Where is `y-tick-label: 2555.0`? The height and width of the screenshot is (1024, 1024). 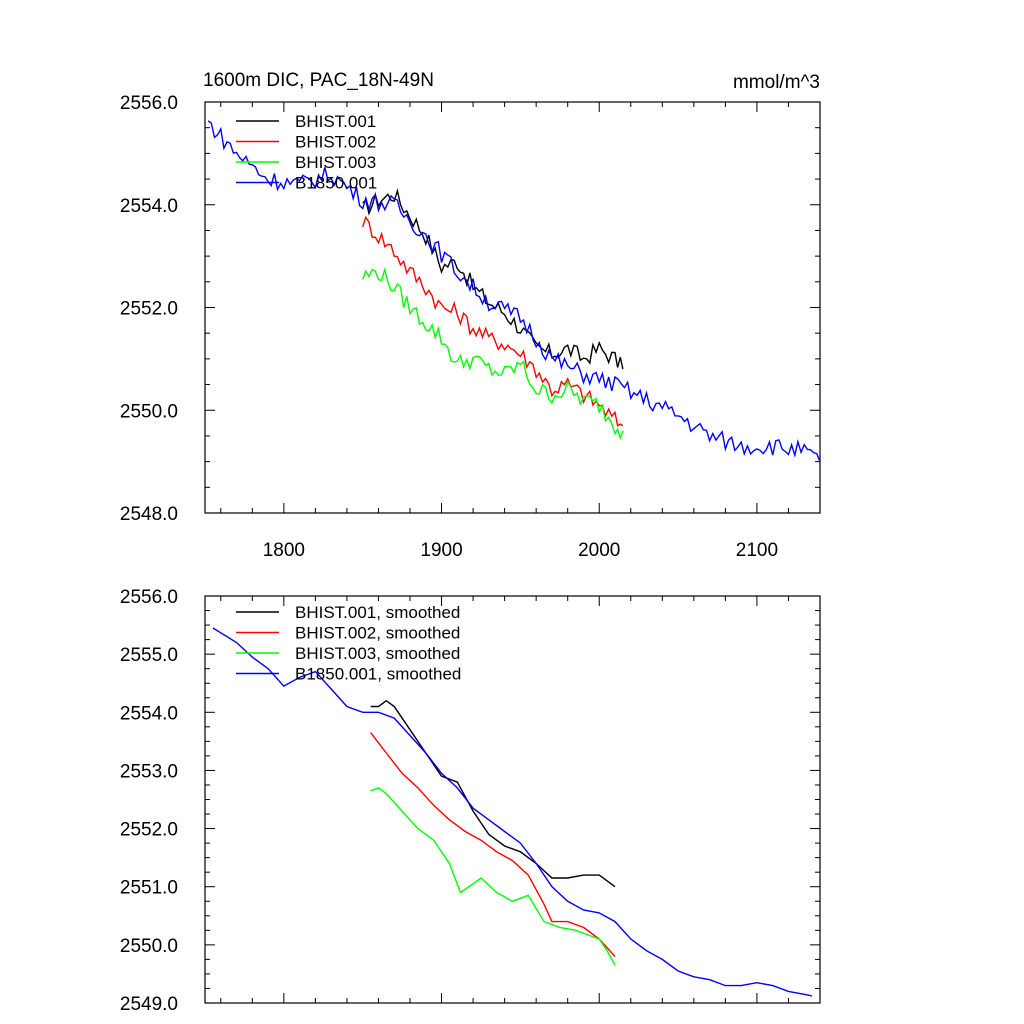 y-tick-label: 2555.0 is located at coordinates (149, 655).